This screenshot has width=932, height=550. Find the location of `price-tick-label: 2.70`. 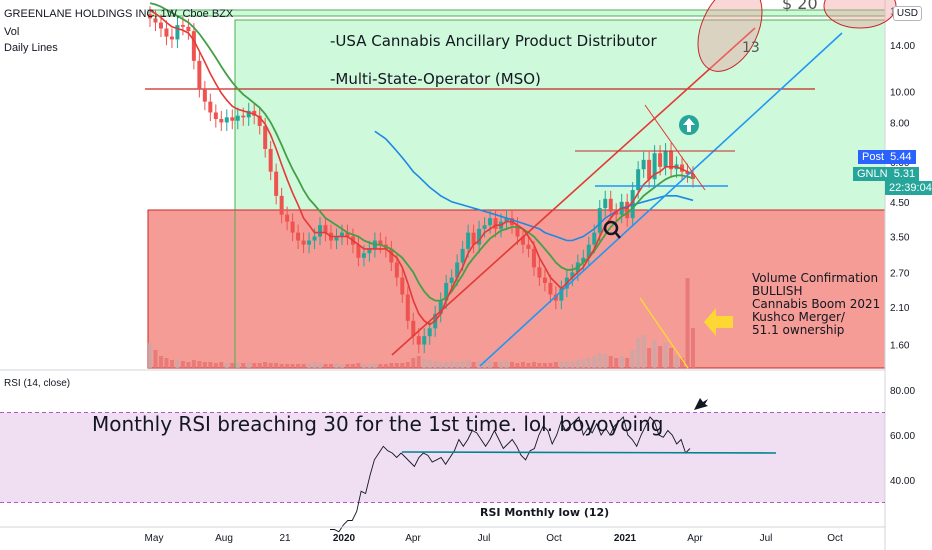

price-tick-label: 2.70 is located at coordinates (900, 273).